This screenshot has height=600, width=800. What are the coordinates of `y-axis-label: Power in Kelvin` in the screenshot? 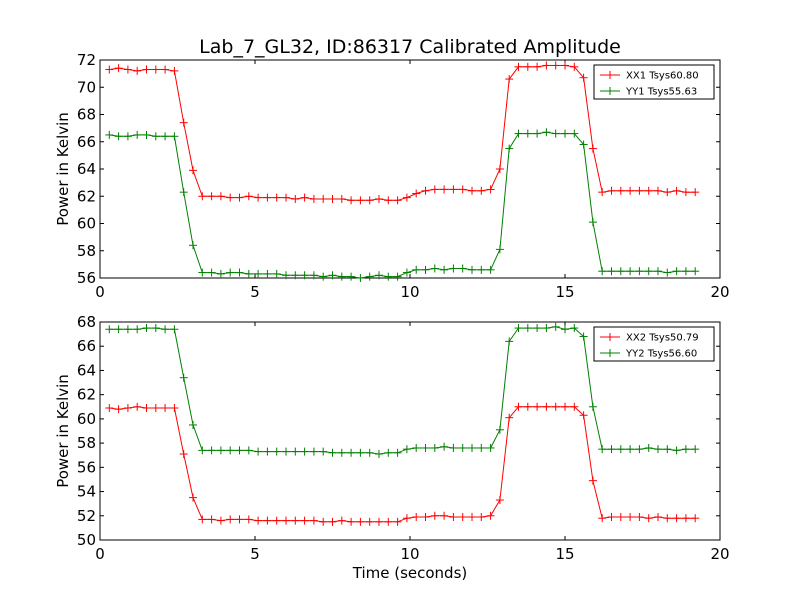 It's located at (63, 431).